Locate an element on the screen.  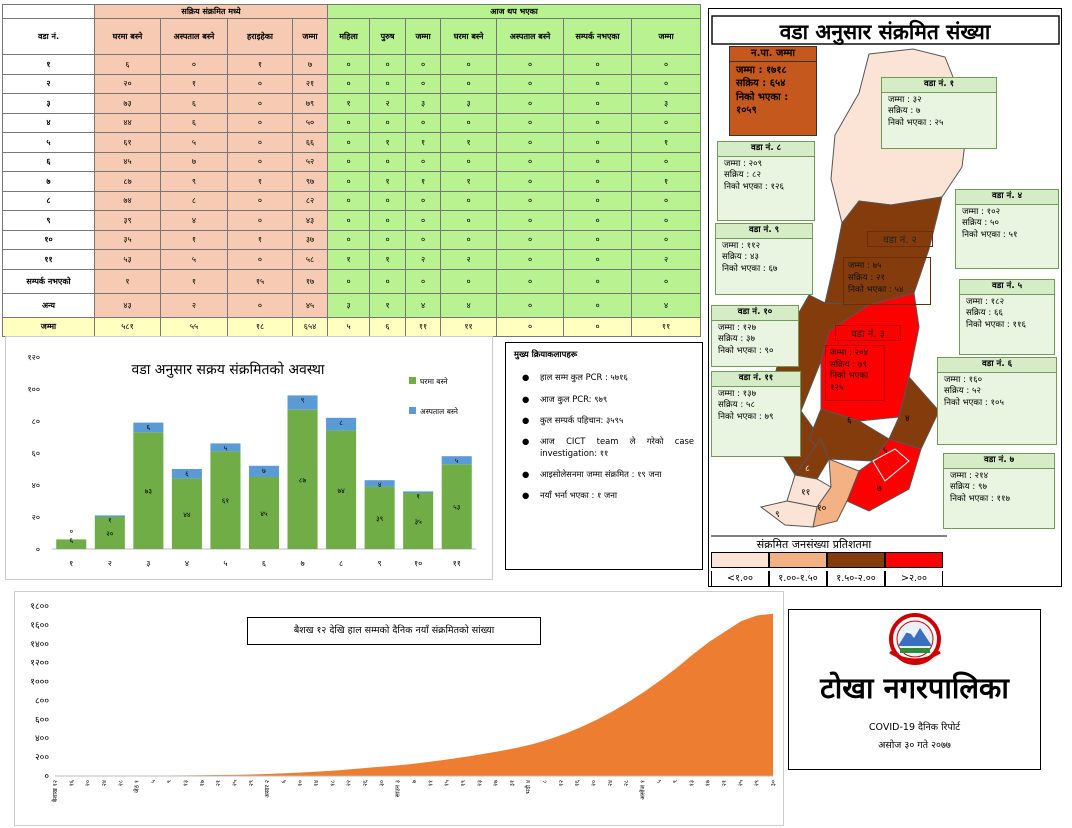
ward-9-line-2: सक्रिय : ४३ is located at coordinates (740, 257).